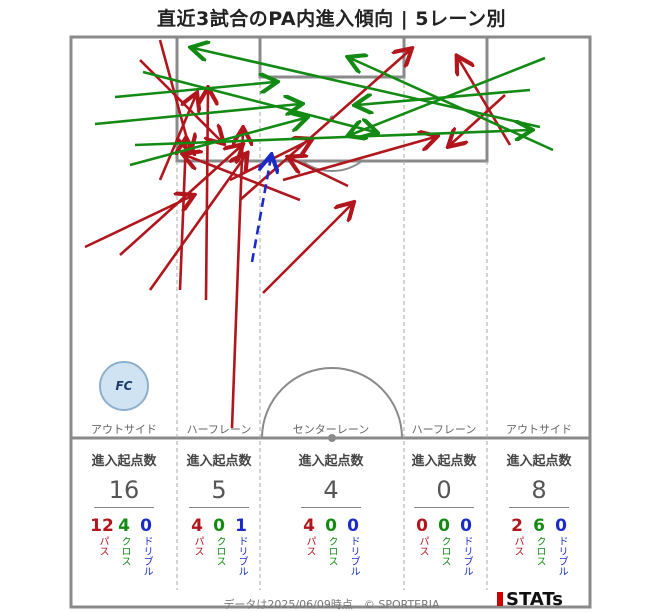 The width and height of the screenshot is (663, 612). Describe the element at coordinates (241, 526) in the screenshot. I see `dribble-count: 1` at that location.